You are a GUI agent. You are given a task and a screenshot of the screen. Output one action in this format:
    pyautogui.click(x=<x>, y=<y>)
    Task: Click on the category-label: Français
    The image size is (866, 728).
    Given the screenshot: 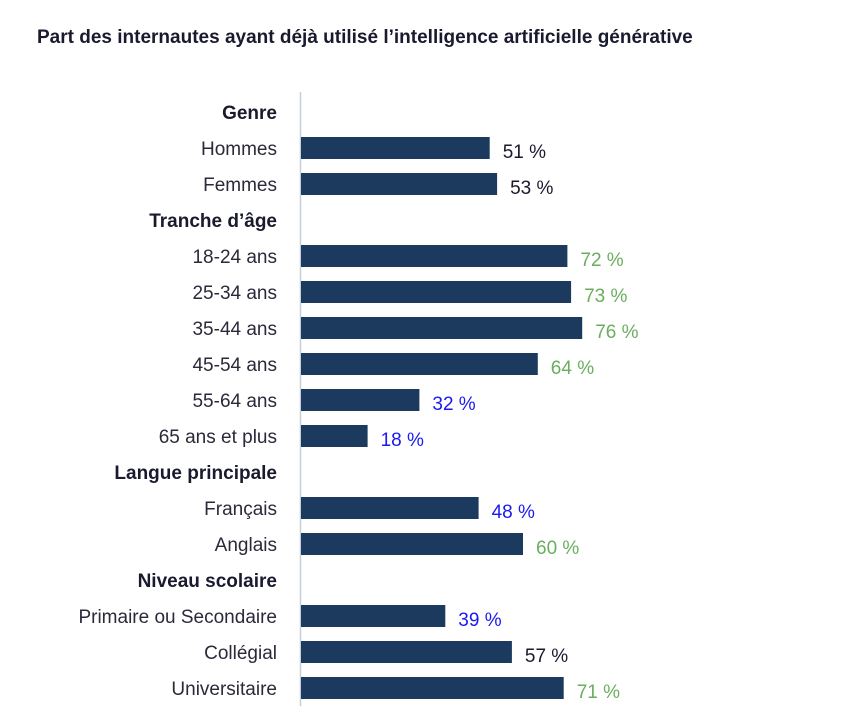 What is the action you would take?
    pyautogui.click(x=240, y=509)
    